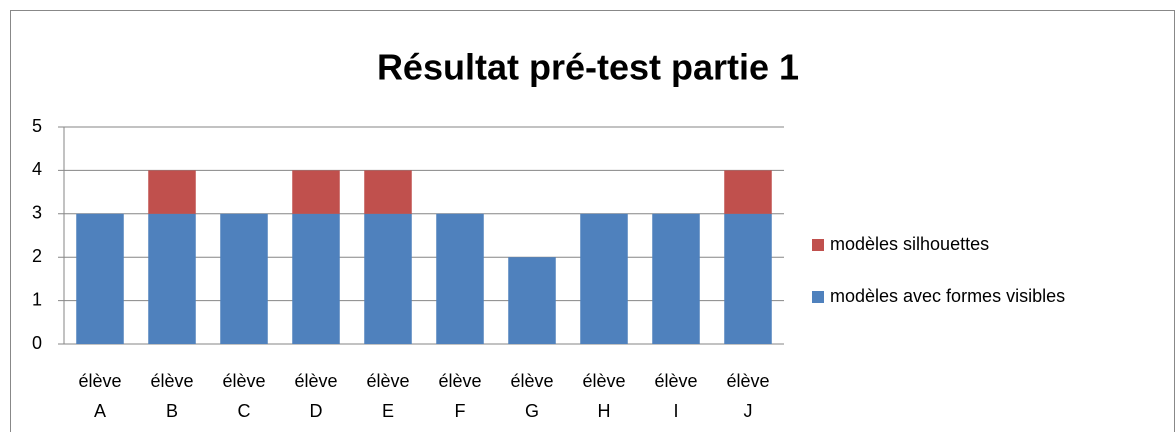 The image size is (1176, 432). I want to click on legend-label: modèles silhouettes, so click(909, 244).